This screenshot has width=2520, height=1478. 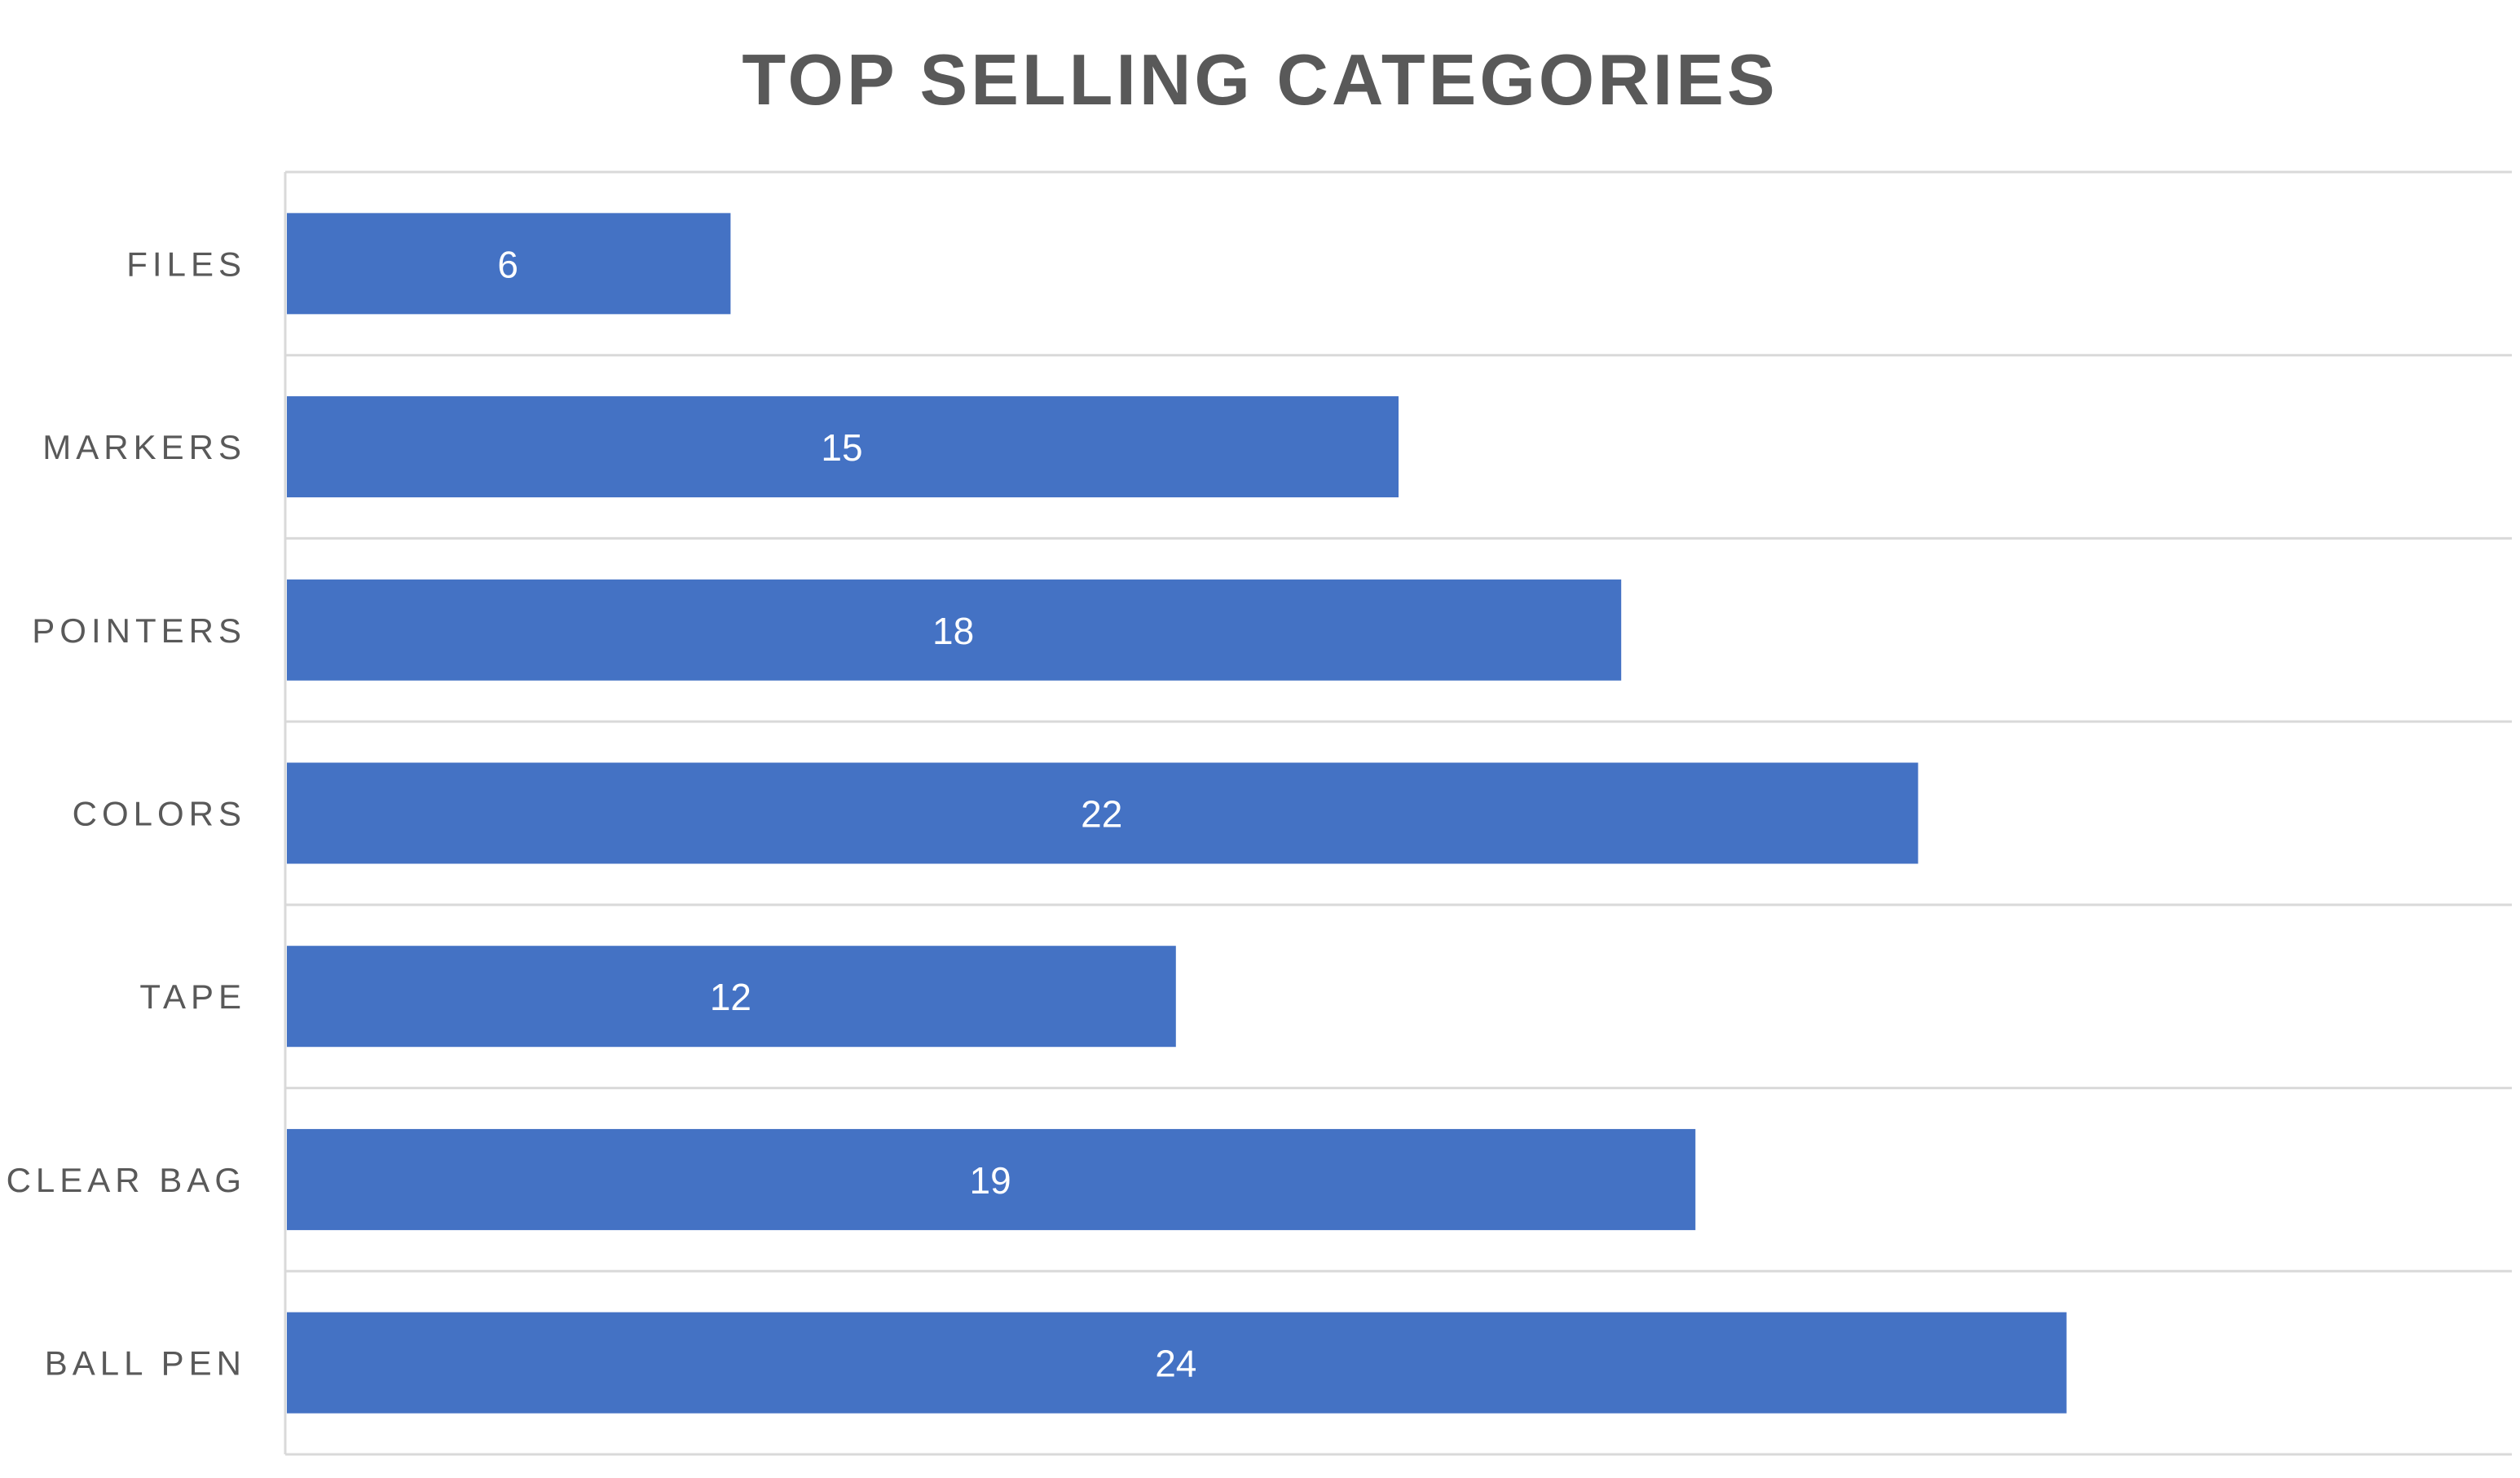 I want to click on category-label: COLORS, so click(x=159, y=814).